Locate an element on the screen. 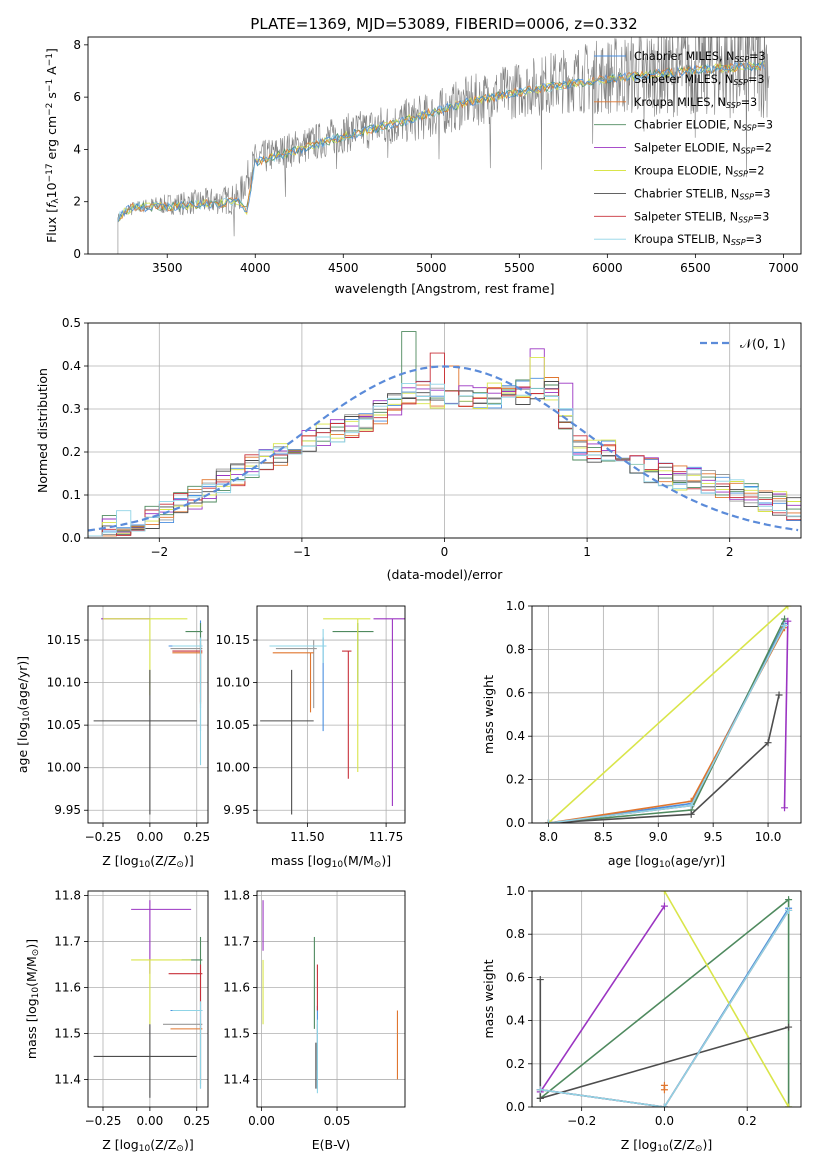  y-tick-label: 11.8 is located at coordinates (236, 896).